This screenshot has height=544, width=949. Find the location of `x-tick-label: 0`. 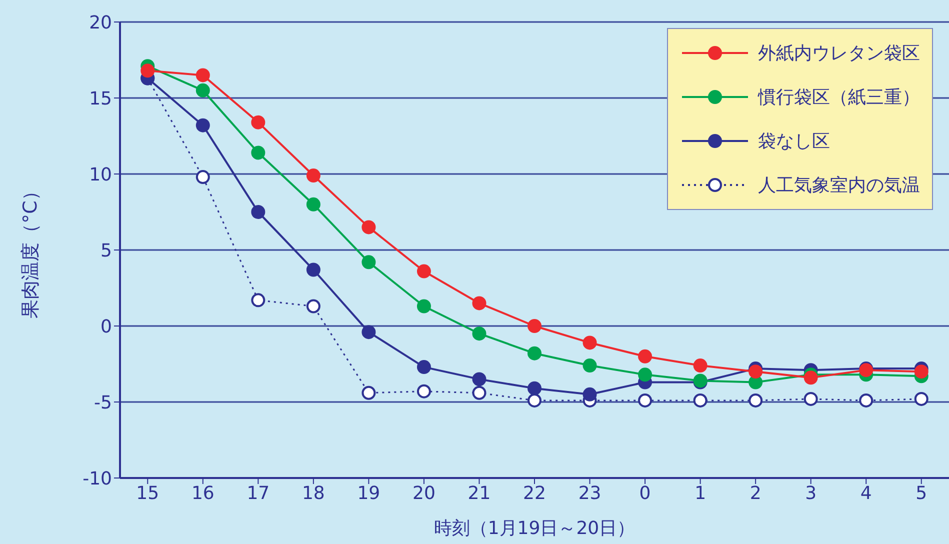

x-tick-label: 0 is located at coordinates (645, 493).